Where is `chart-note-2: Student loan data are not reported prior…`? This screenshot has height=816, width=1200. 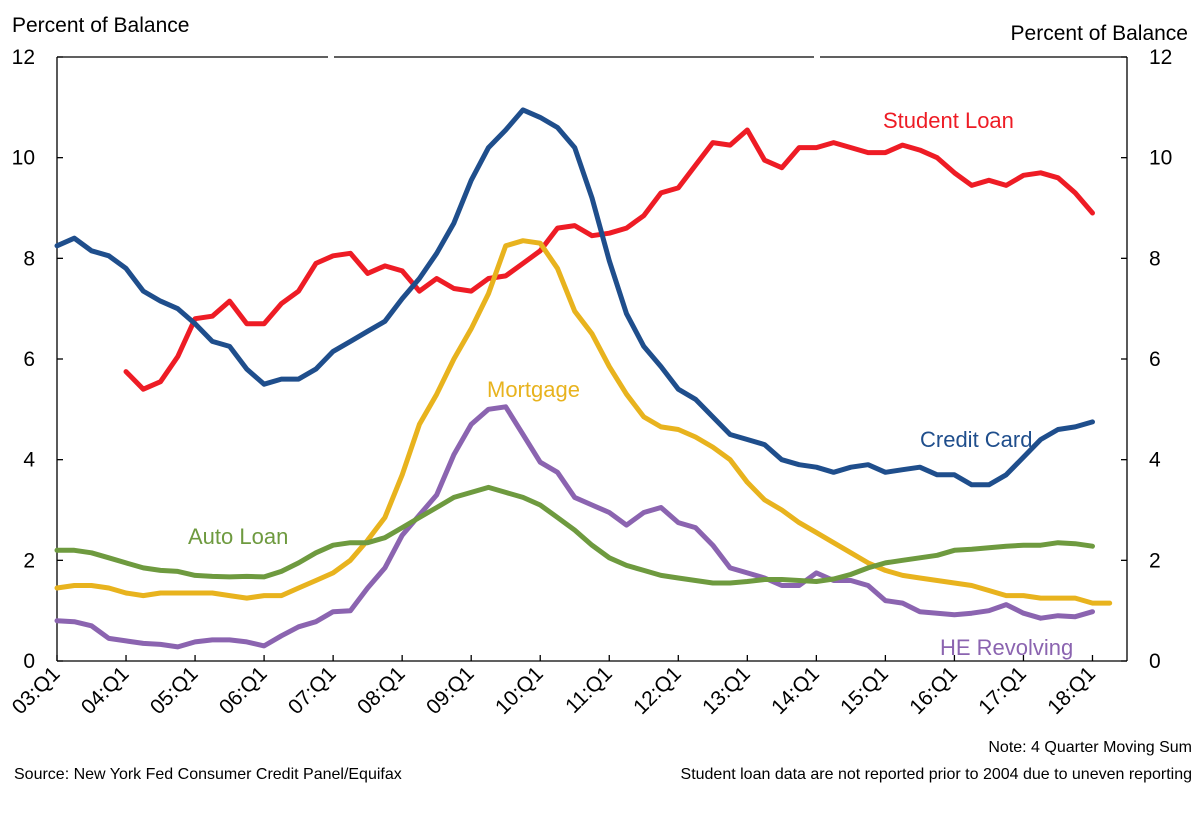 chart-note-2: Student loan data are not reported prior… is located at coordinates (936, 774).